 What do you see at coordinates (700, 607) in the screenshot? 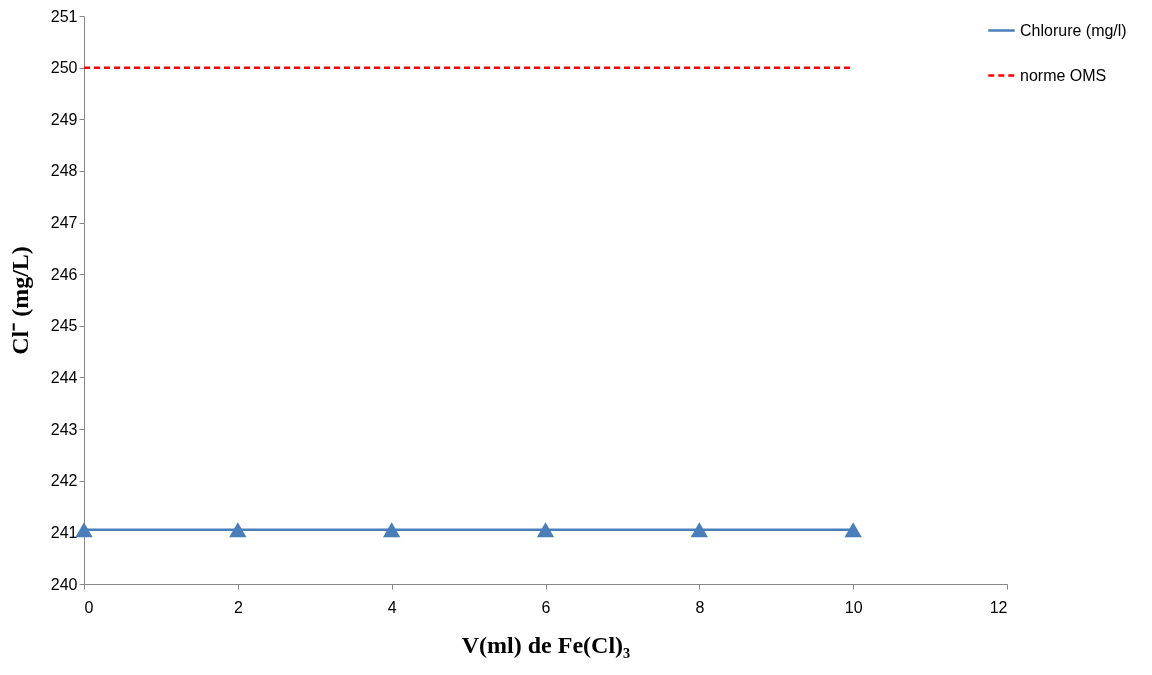
I see `x-tick-label: 8` at bounding box center [700, 607].